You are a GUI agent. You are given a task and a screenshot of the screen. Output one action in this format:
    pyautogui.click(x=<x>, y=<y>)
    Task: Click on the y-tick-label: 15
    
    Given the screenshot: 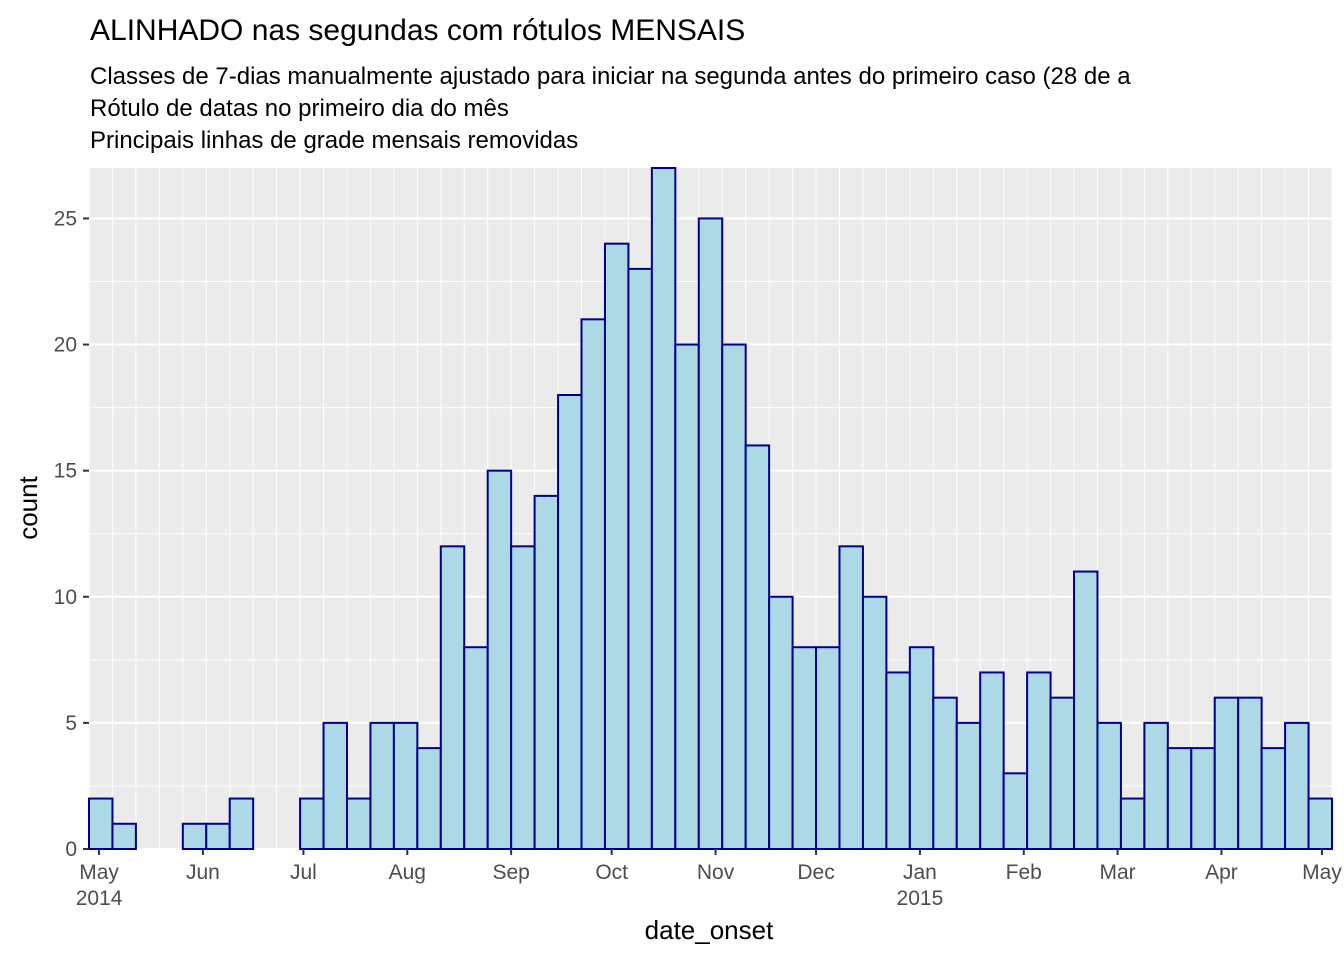 What is the action you would take?
    pyautogui.click(x=65, y=471)
    